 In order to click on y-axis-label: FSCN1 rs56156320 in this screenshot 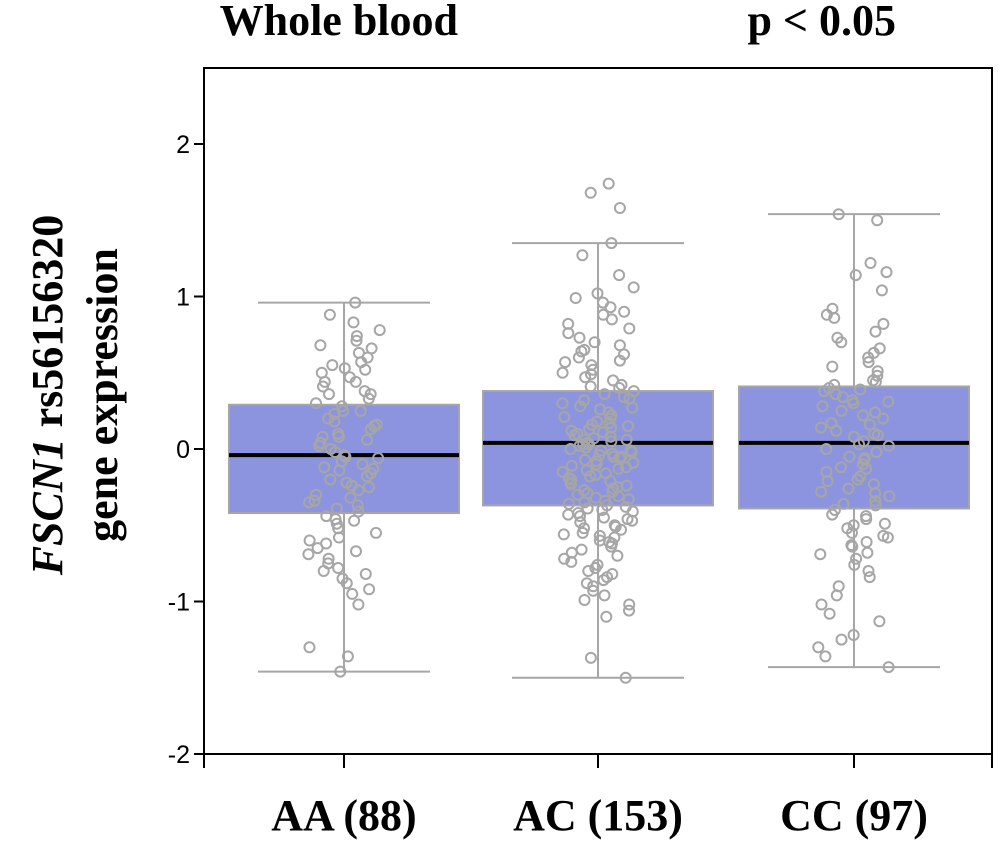, I will do `click(47, 396)`.